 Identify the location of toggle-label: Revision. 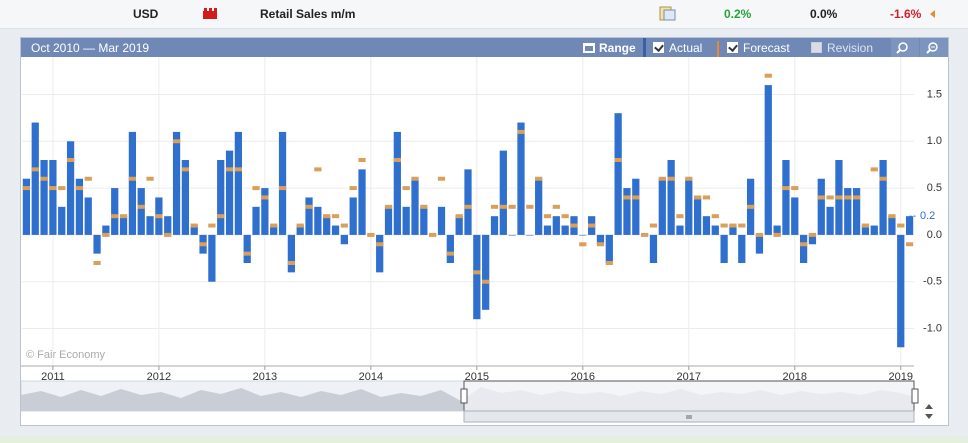
(850, 48).